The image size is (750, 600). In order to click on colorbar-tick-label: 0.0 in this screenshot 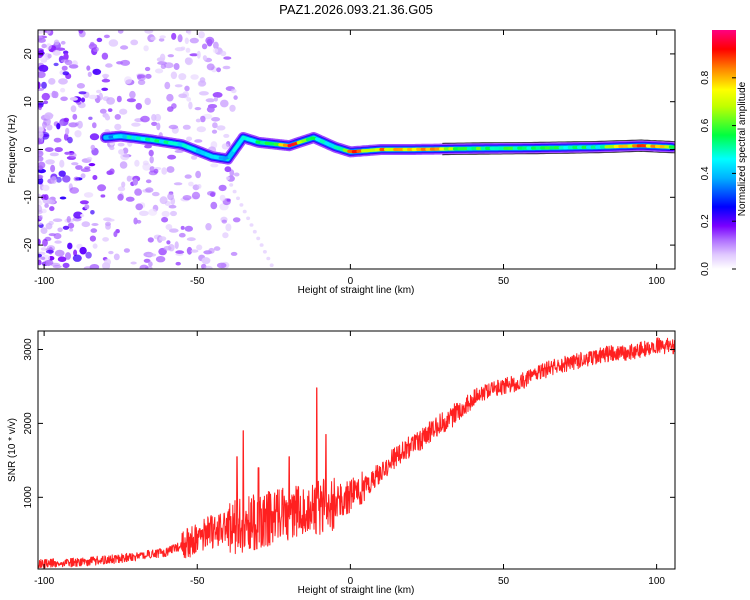, I will do `click(705, 269)`.